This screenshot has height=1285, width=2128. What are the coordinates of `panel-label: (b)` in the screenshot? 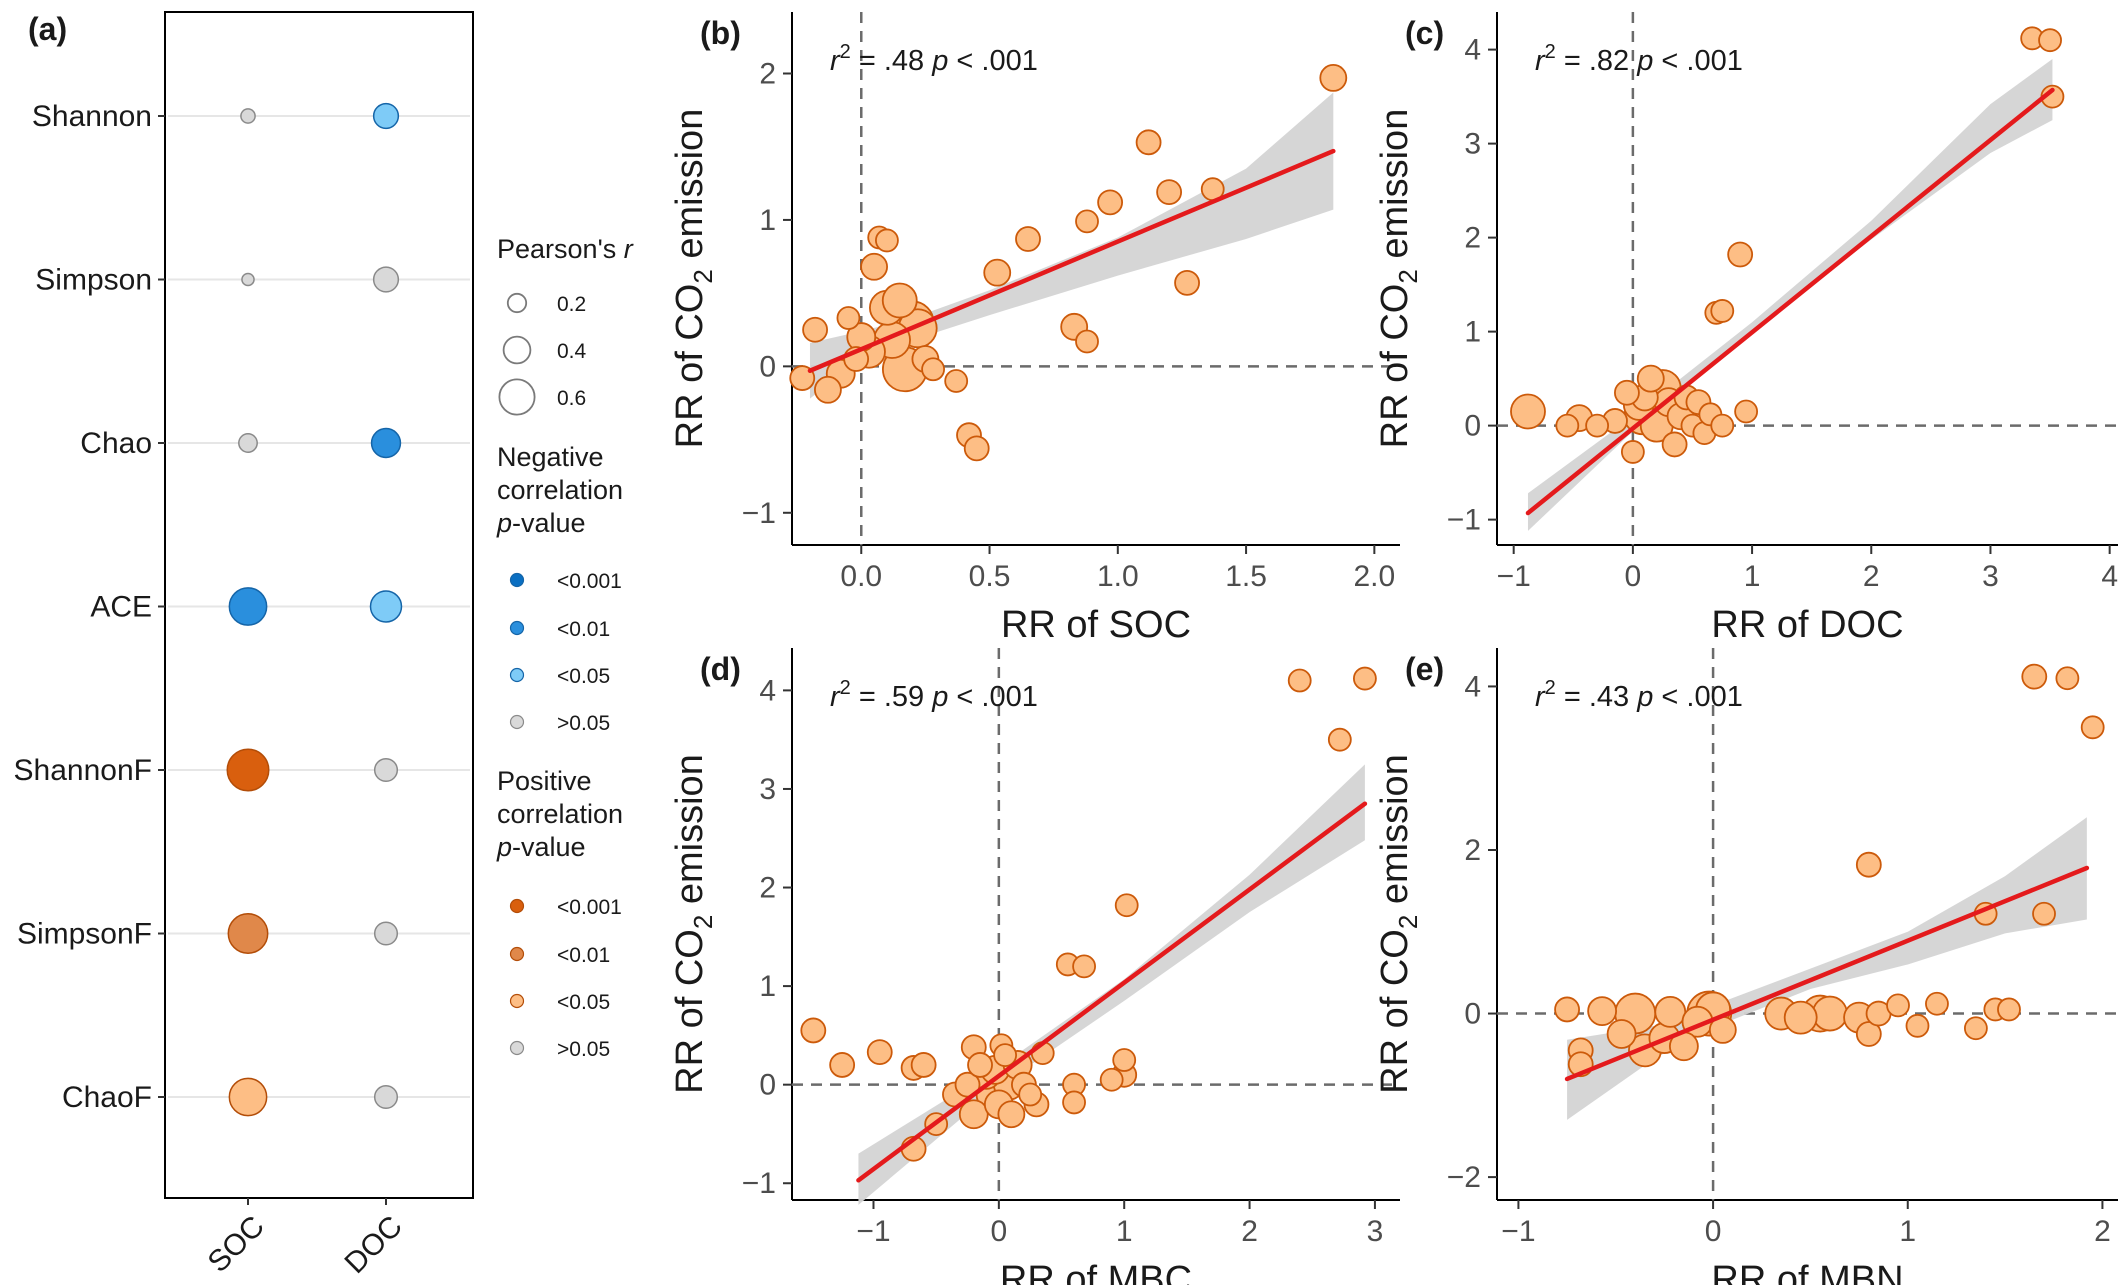 It's located at (720, 33).